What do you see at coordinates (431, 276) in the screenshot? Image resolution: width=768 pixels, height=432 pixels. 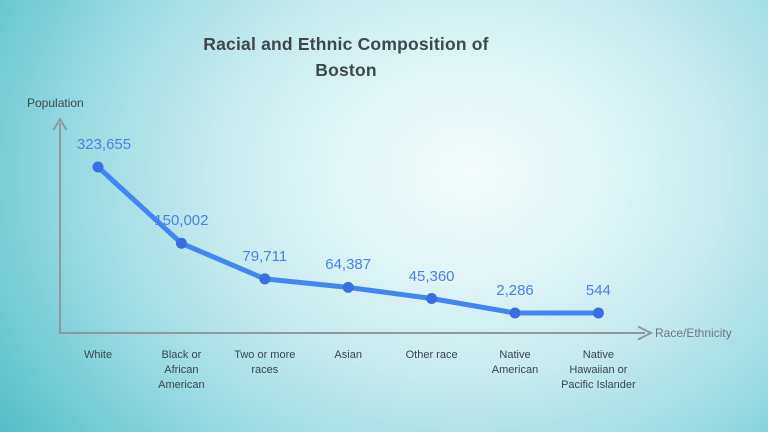 I see `value-label-4: 45,360` at bounding box center [431, 276].